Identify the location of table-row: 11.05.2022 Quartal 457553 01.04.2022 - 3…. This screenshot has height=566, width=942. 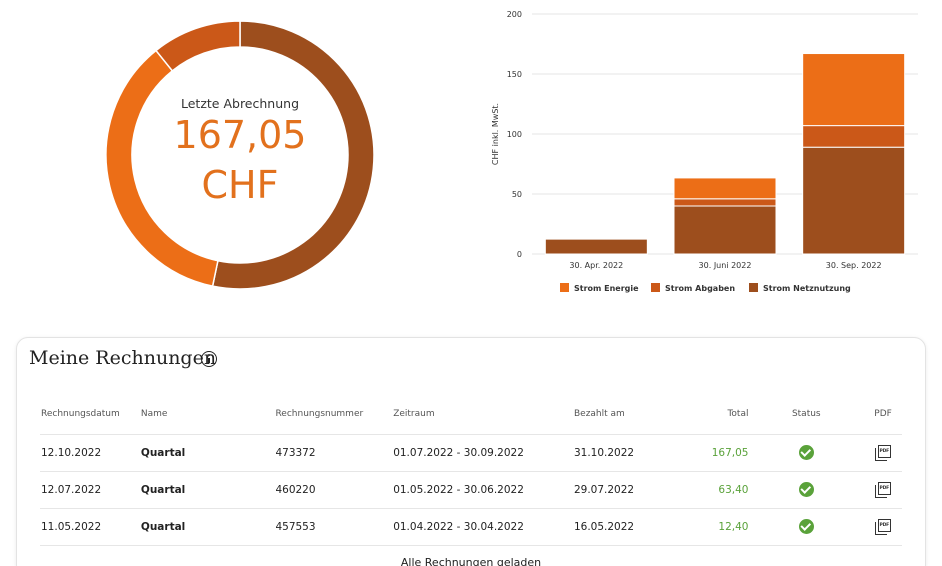
(471, 527).